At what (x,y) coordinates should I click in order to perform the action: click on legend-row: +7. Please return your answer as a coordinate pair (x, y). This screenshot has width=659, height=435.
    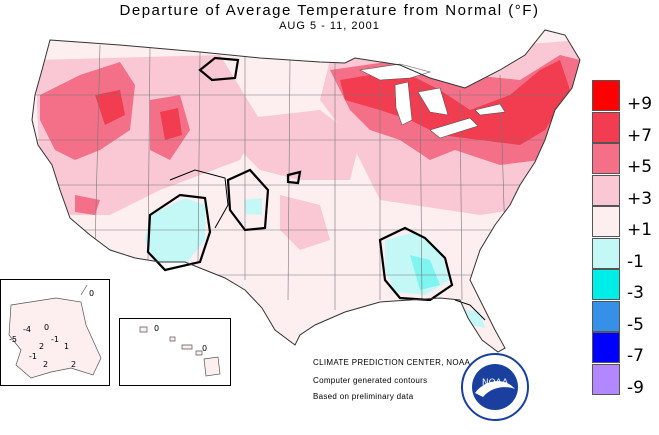
    Looking at the image, I should click on (625, 128).